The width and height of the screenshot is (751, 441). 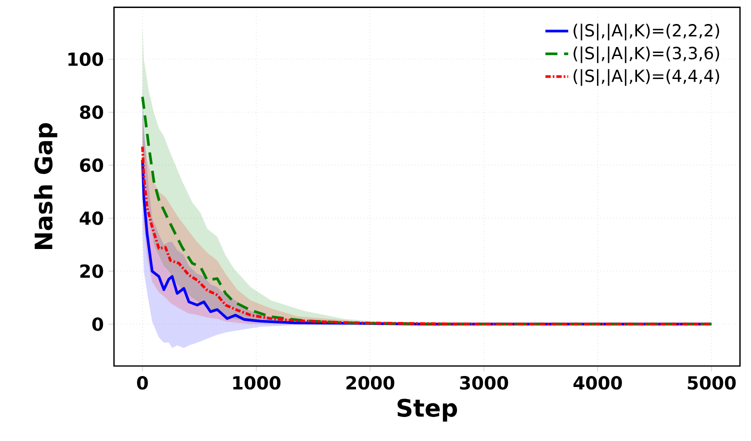 What do you see at coordinates (46, 186) in the screenshot?
I see `y-axis-title: Nash Gap` at bounding box center [46, 186].